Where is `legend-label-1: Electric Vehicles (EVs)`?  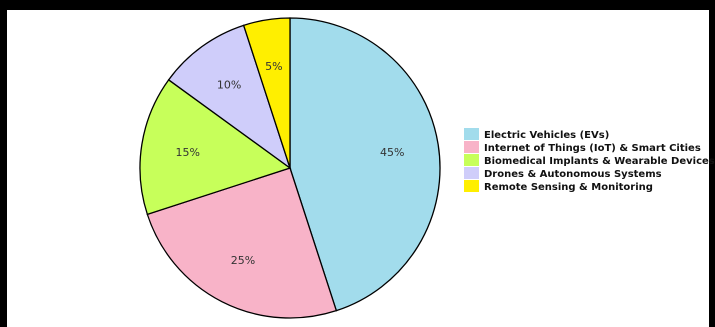
legend-label-1: Electric Vehicles (EVs) is located at coordinates (546, 135).